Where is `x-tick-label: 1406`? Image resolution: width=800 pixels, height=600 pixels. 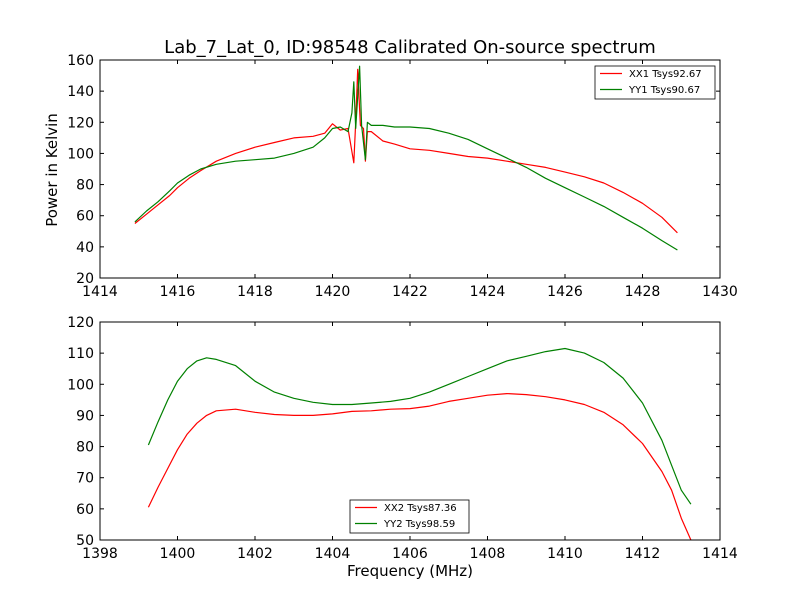
x-tick-label: 1406 is located at coordinates (410, 554).